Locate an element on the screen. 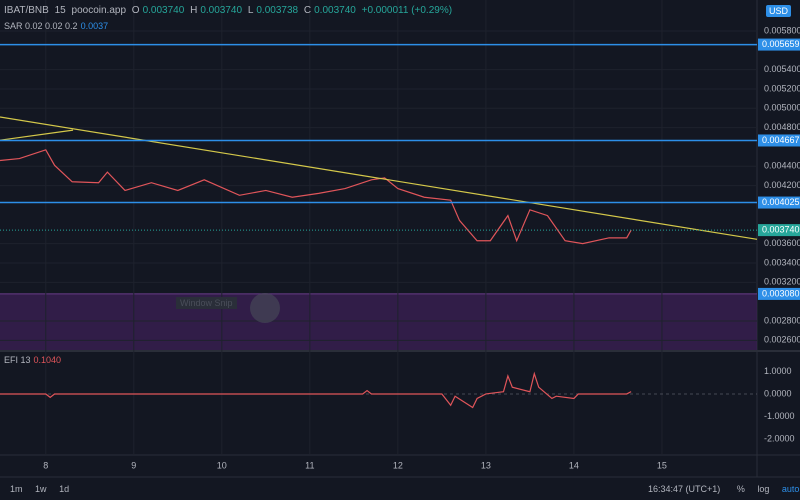 The image size is (800, 500). x-tick-label: 15 is located at coordinates (662, 465).